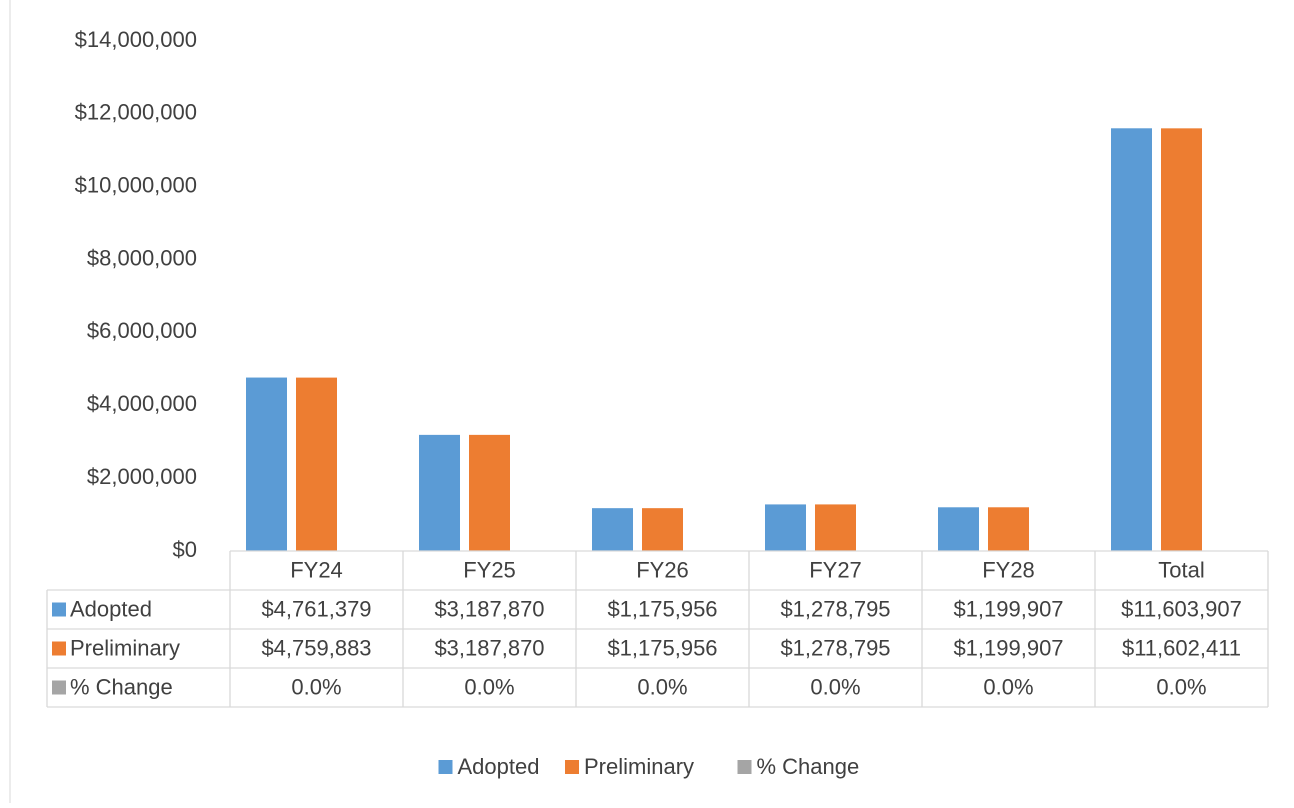 The height and width of the screenshot is (808, 1294). What do you see at coordinates (121, 686) in the screenshot?
I see `table-row-label: % Change` at bounding box center [121, 686].